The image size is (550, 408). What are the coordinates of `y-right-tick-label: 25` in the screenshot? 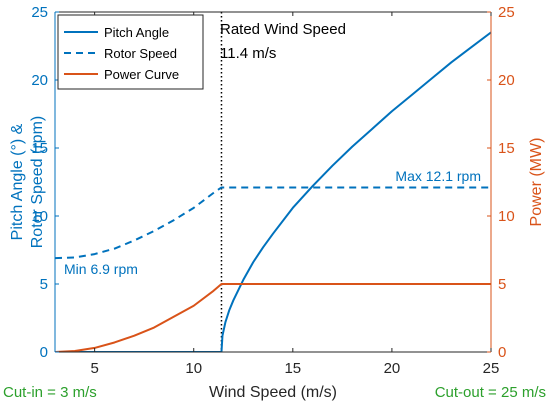 It's located at (506, 12).